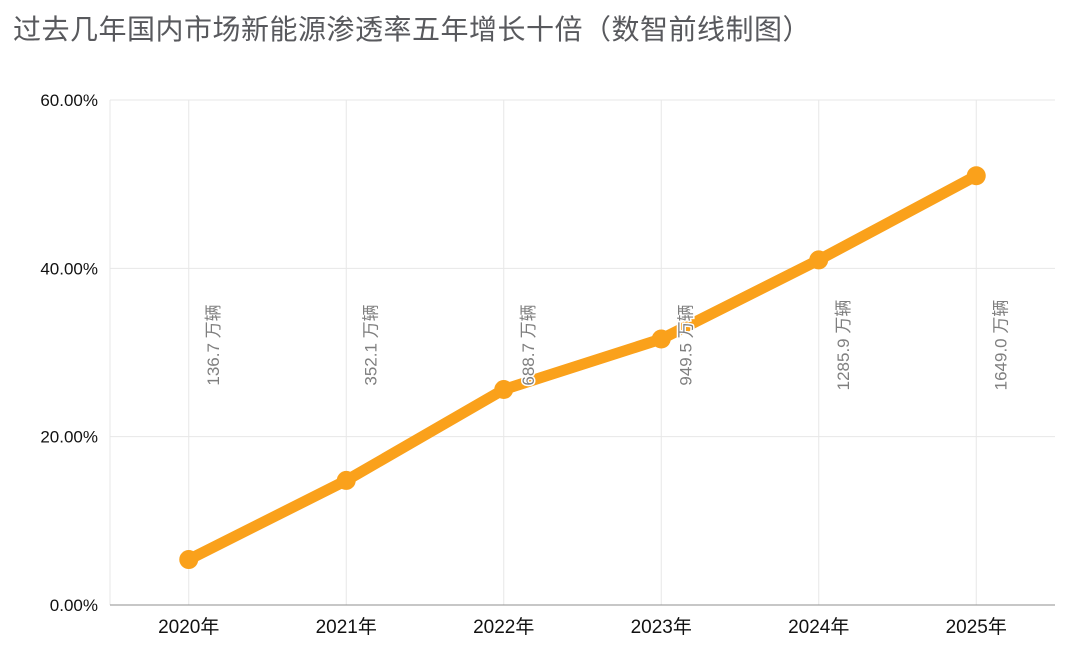  What do you see at coordinates (685, 344) in the screenshot?
I see `data-point-label: 949.5 万辆` at bounding box center [685, 344].